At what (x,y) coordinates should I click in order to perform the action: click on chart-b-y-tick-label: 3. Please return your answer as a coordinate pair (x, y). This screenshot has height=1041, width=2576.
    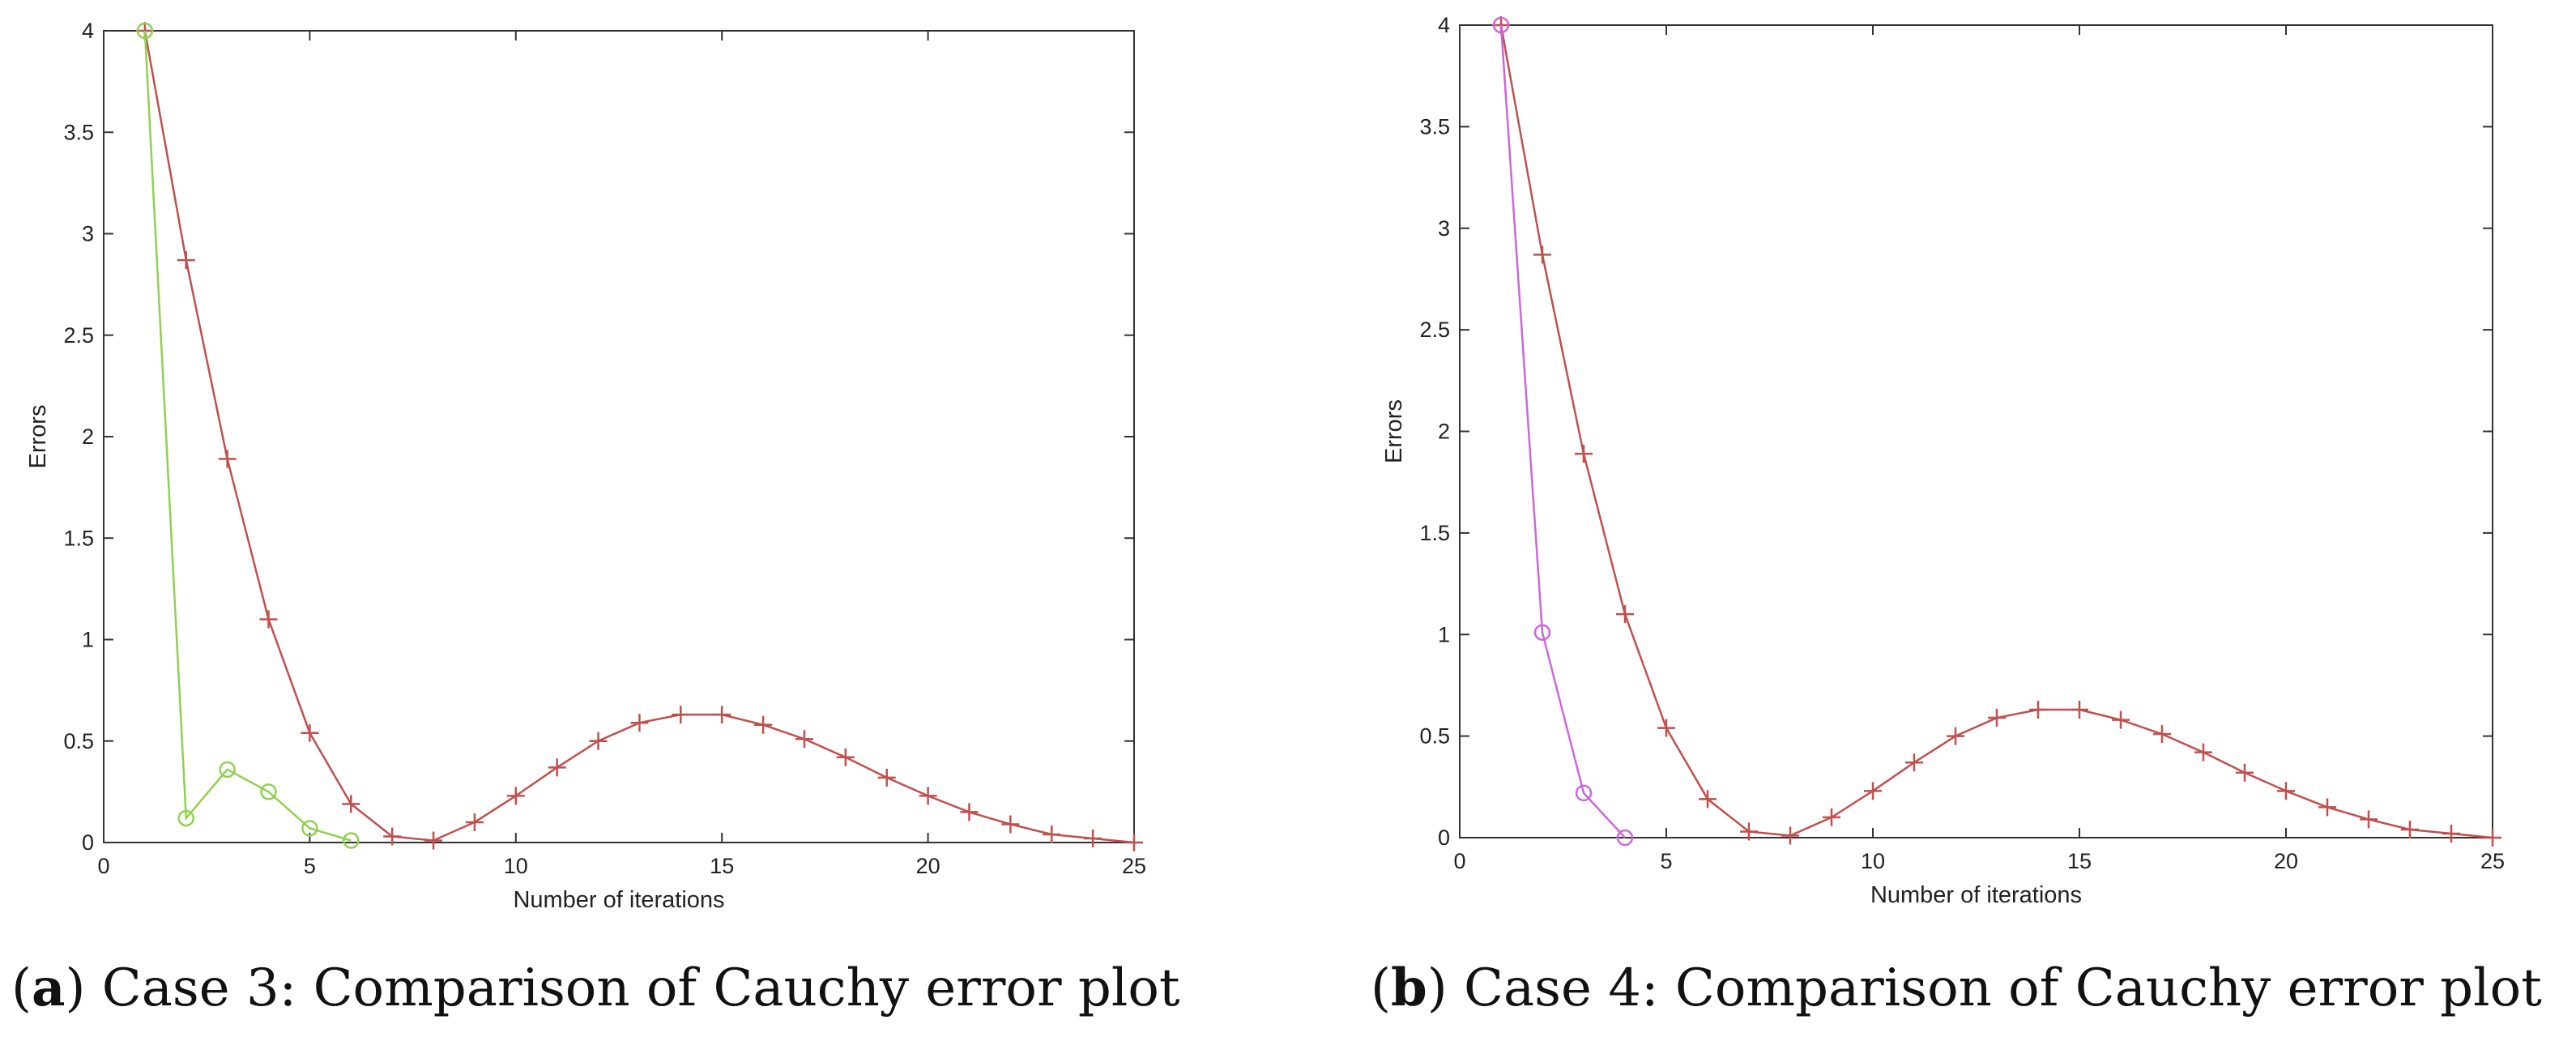
    Looking at the image, I should click on (1444, 228).